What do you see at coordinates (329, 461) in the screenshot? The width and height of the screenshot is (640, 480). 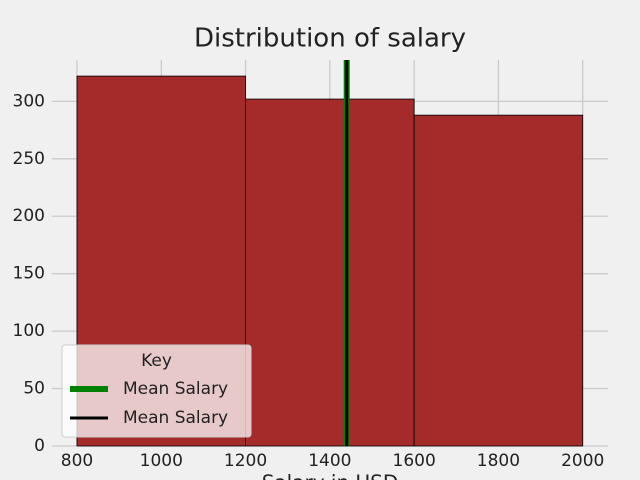 I see `x-tick-label: 1400` at bounding box center [329, 461].